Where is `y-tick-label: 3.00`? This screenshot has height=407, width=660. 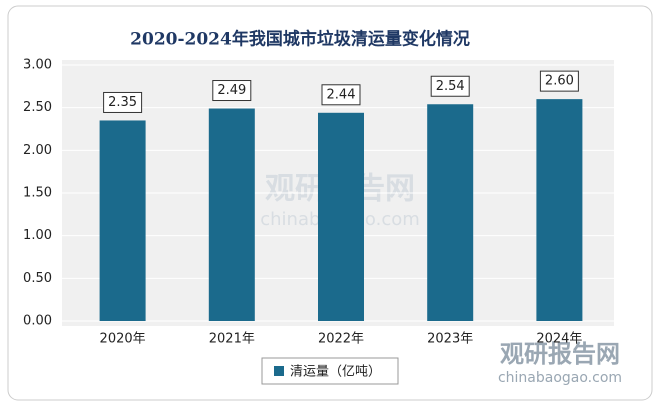
y-tick-label: 3.00 is located at coordinates (37, 65).